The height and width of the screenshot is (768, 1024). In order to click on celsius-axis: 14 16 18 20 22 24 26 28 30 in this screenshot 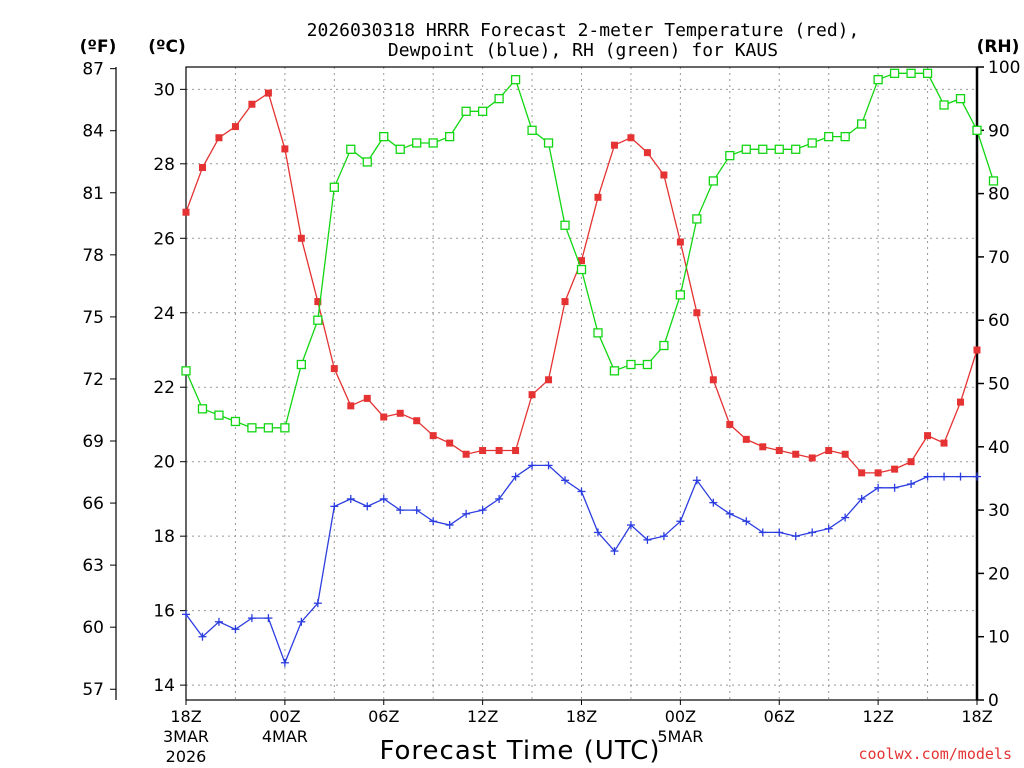, I will do `click(169, 388)`.